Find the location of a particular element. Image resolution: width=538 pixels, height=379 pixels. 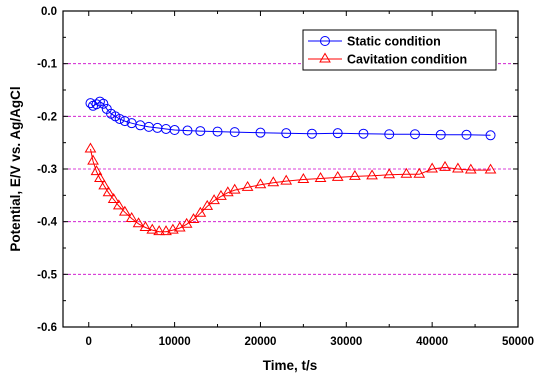

y-tick-label: -0.6 is located at coordinates (47, 328).